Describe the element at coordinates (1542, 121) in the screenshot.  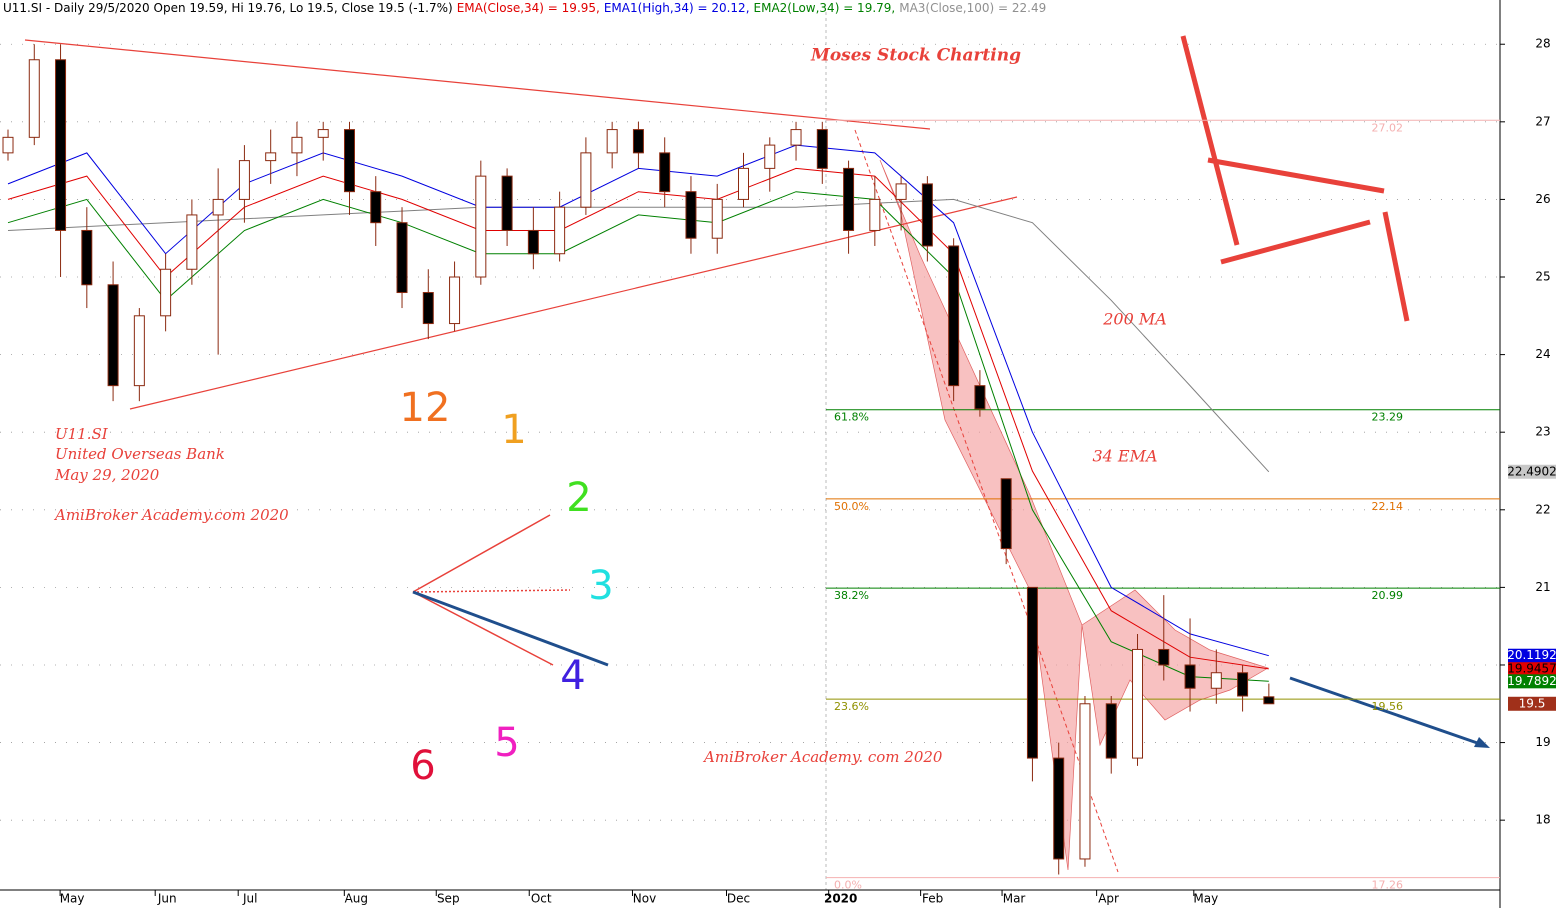
I see `y-tick-label: 27` at that location.